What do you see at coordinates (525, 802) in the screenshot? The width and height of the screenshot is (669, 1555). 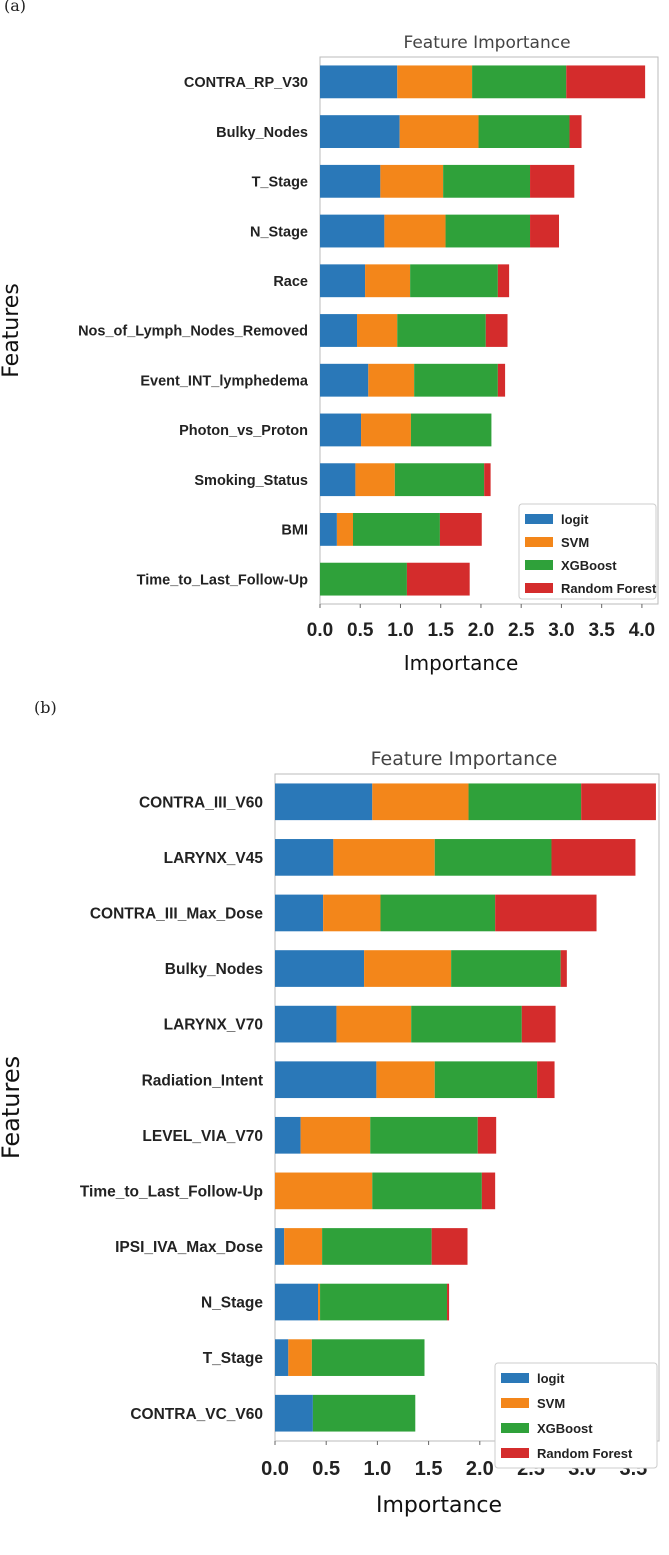 I see `bar-contra-iii-v60-xgboost` at bounding box center [525, 802].